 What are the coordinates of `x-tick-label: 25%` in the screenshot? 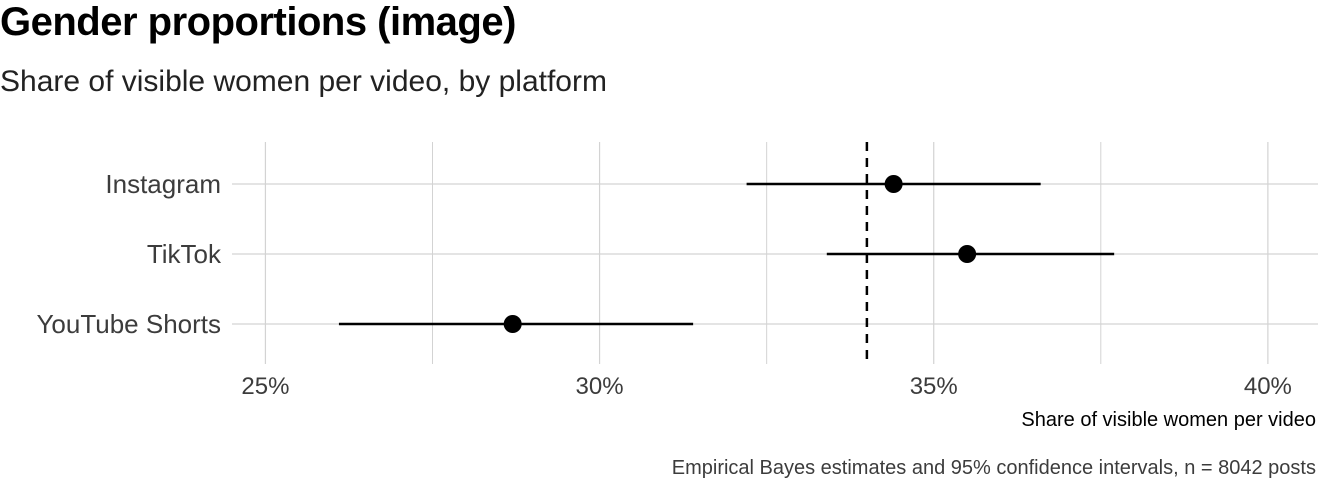 It's located at (265, 386).